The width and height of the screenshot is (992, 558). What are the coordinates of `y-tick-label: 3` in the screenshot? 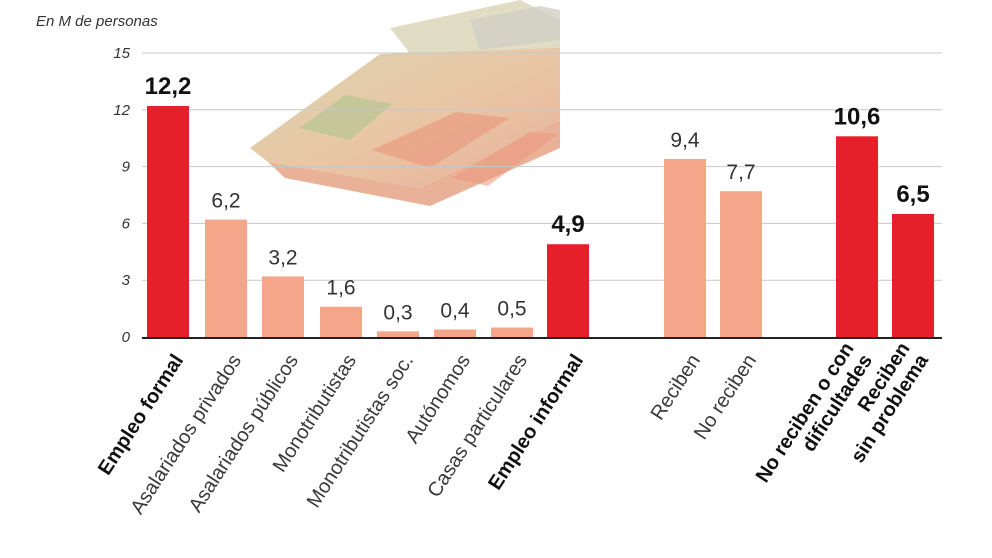 It's located at (126, 280).